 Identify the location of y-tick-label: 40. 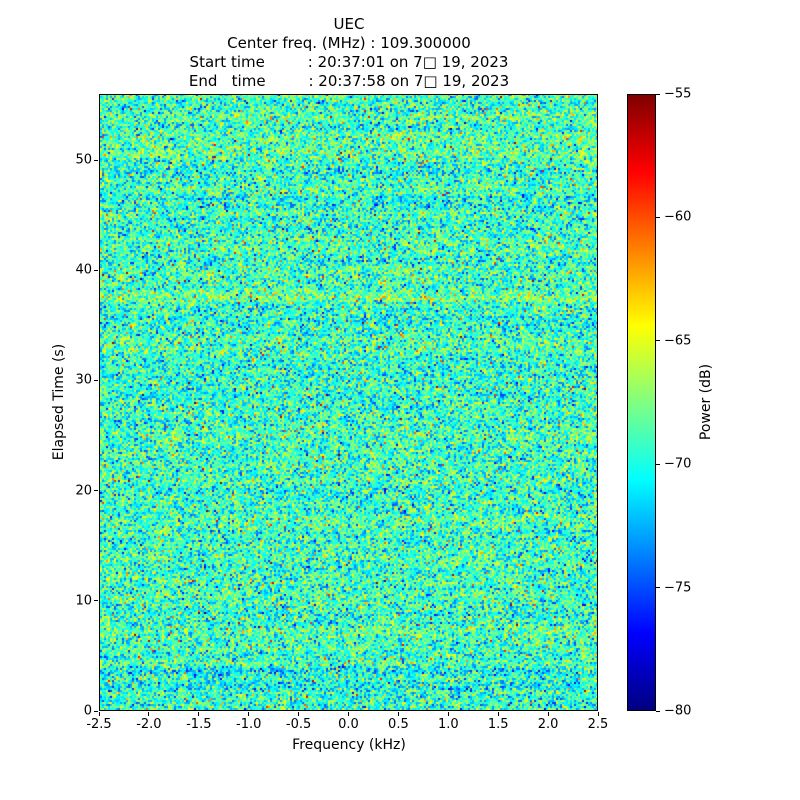
(83, 270).